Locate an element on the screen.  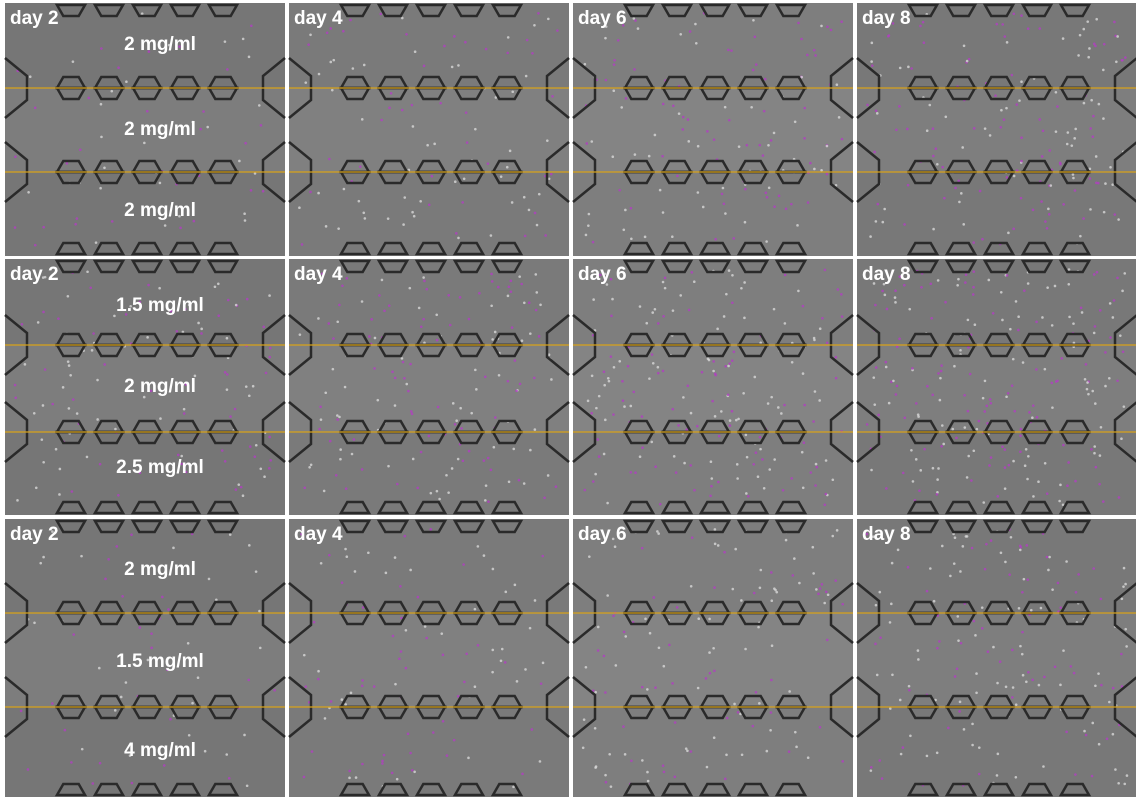
panel: day 8 is located at coordinates (996, 129).